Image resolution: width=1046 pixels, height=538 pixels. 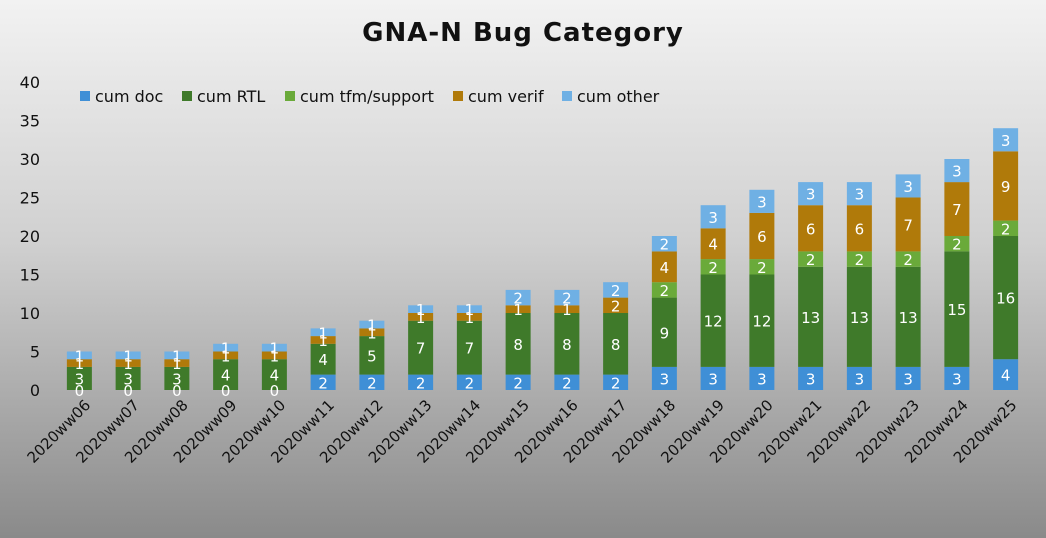 I want to click on y-tick-label: 20, so click(x=30, y=236).